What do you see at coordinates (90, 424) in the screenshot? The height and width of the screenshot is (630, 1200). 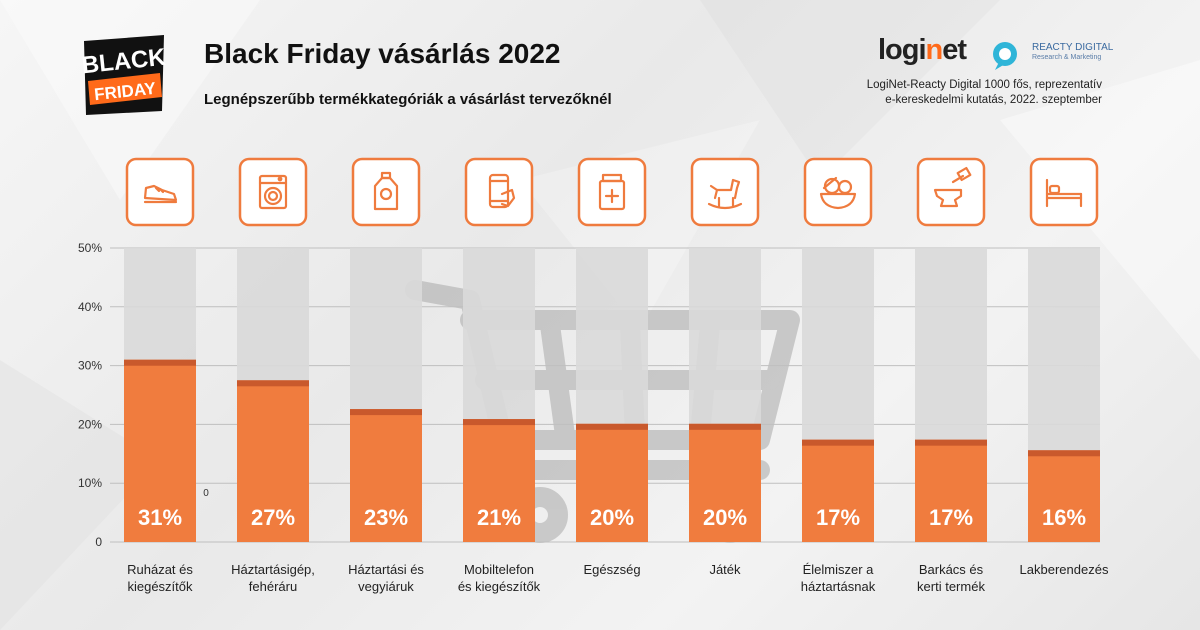 I see `y-tick-label: 20%` at bounding box center [90, 424].